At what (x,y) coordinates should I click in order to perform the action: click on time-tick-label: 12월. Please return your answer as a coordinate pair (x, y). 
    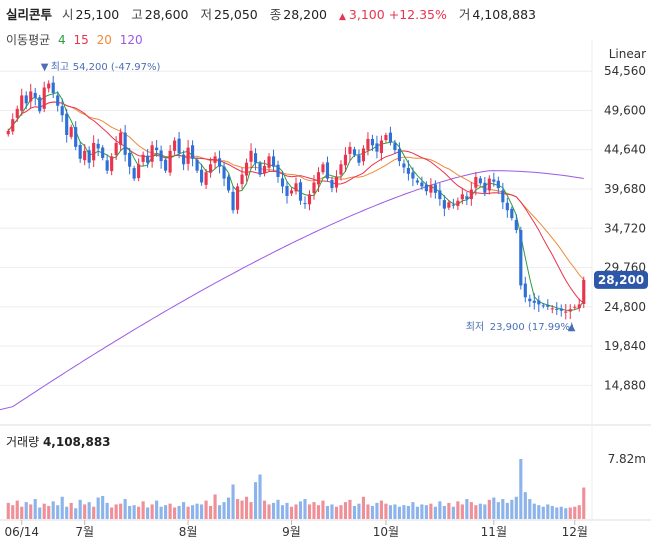
    Looking at the image, I should click on (575, 532).